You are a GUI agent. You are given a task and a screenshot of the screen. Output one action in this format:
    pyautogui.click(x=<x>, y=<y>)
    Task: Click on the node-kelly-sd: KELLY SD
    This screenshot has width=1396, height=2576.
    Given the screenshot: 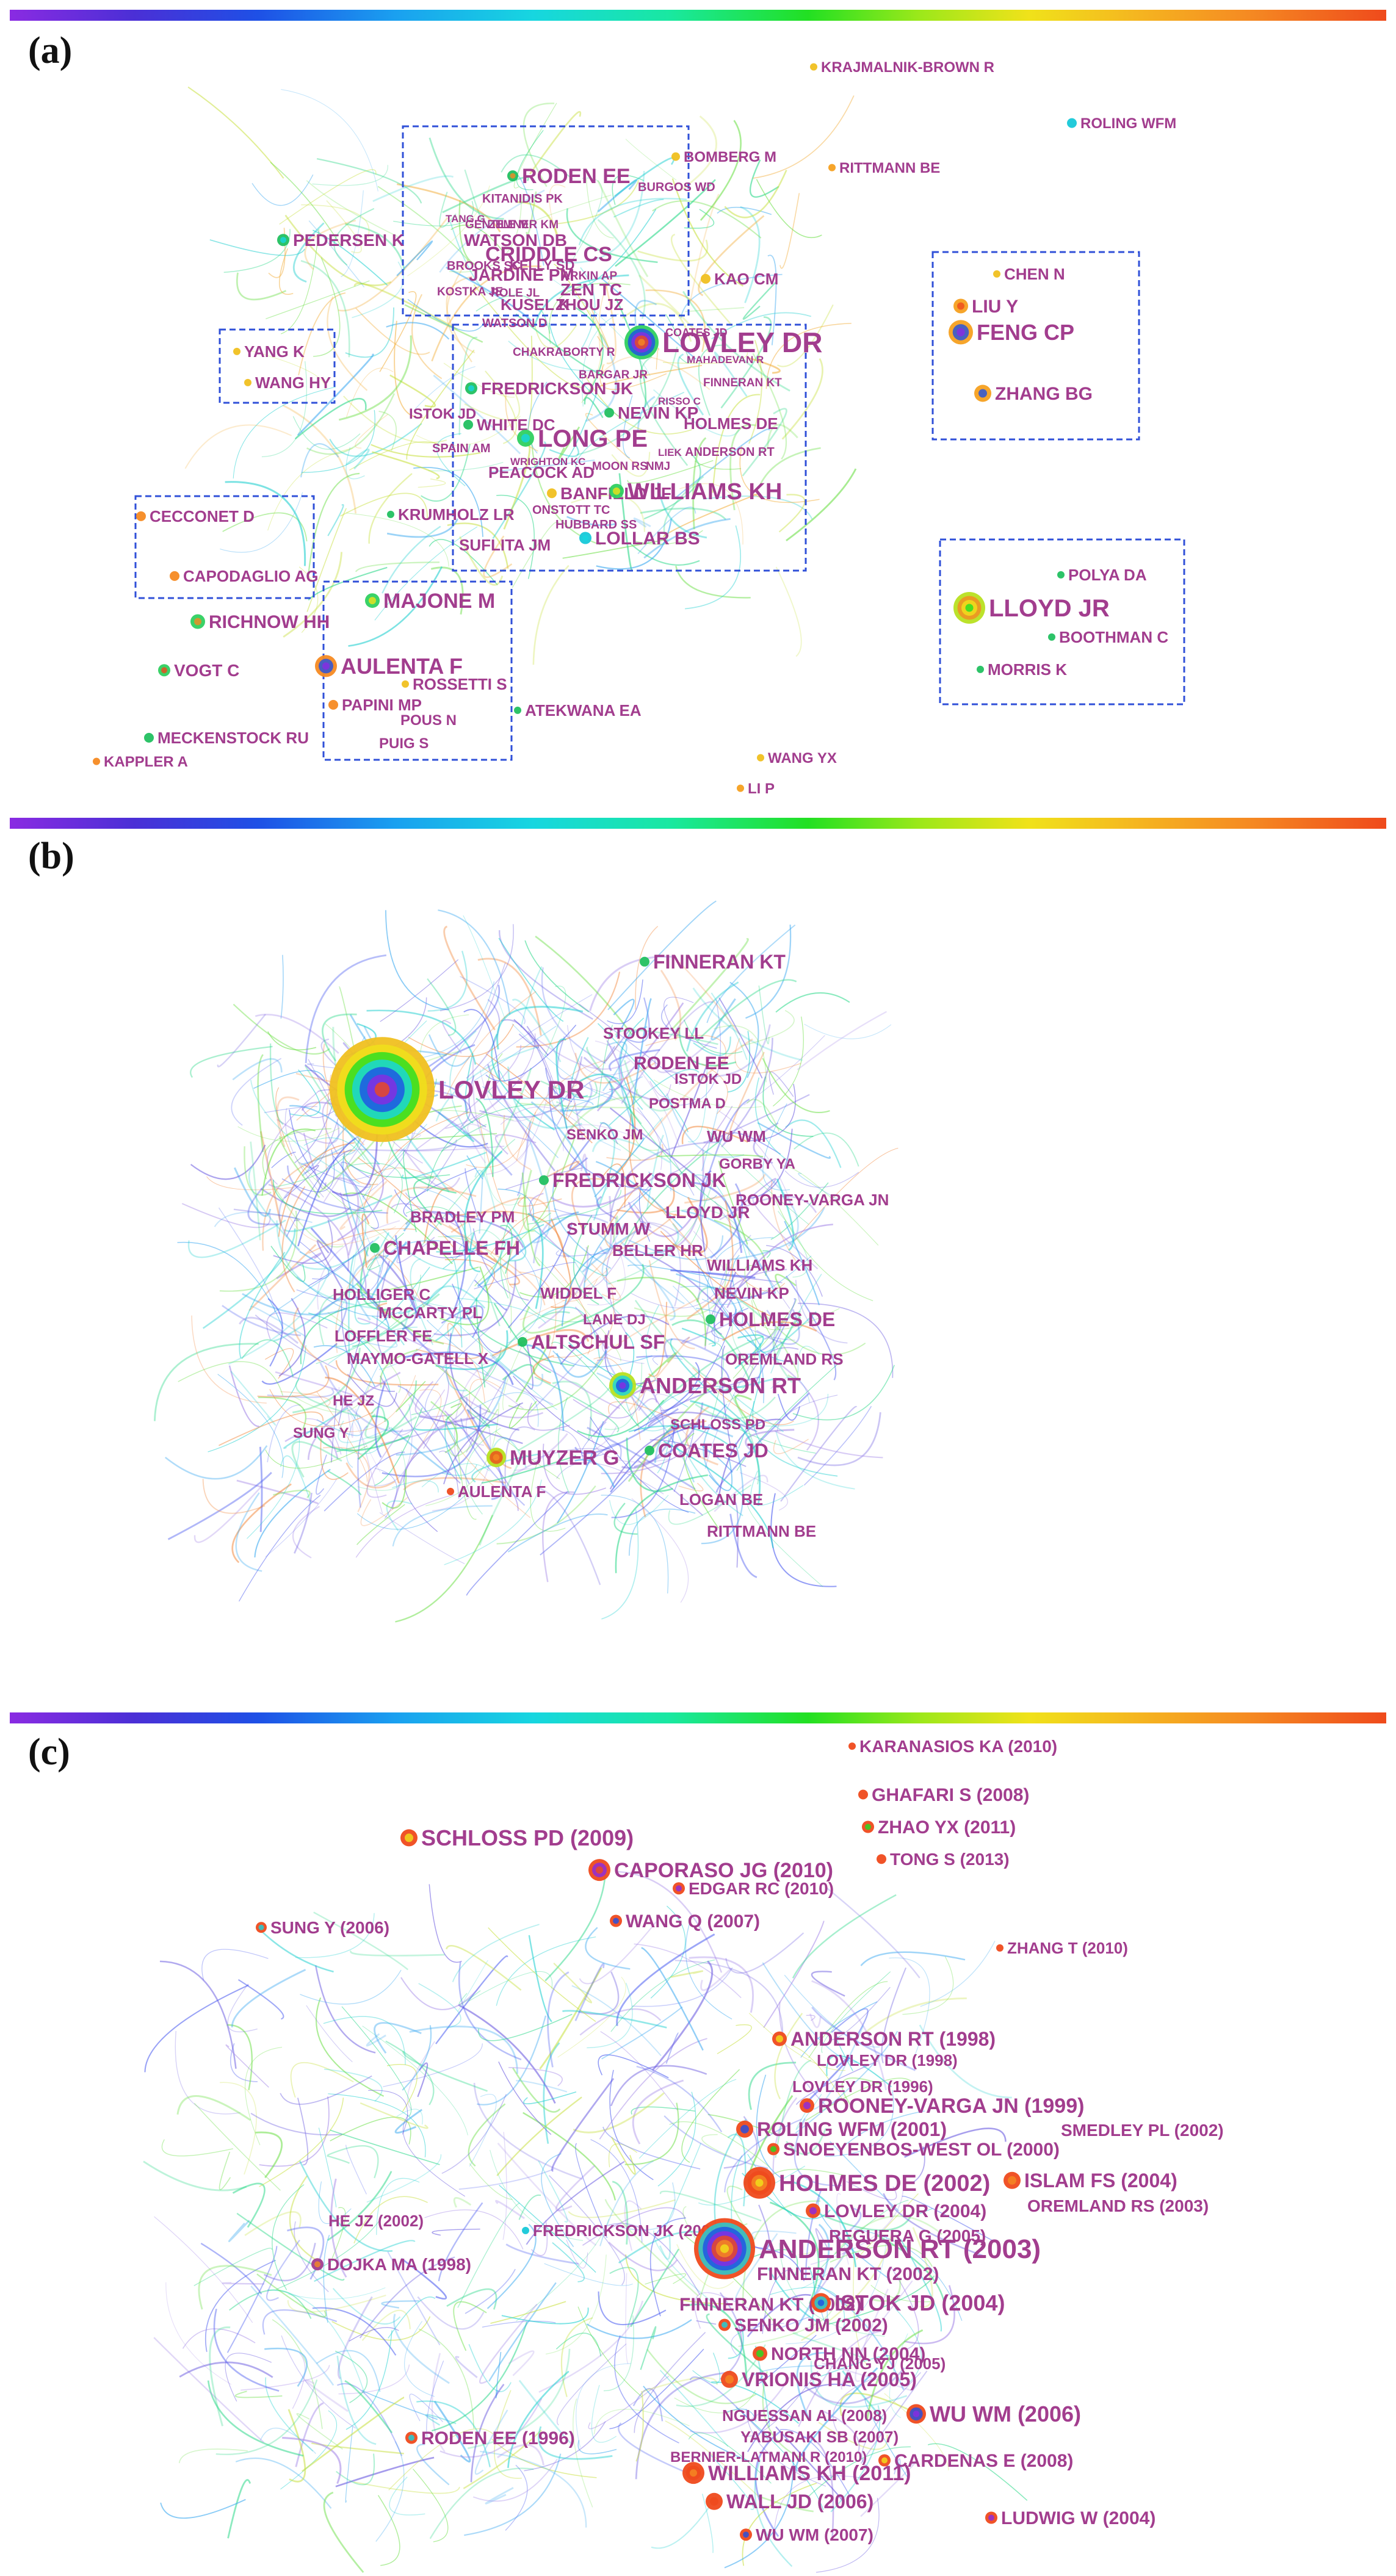 What is the action you would take?
    pyautogui.click(x=542, y=265)
    